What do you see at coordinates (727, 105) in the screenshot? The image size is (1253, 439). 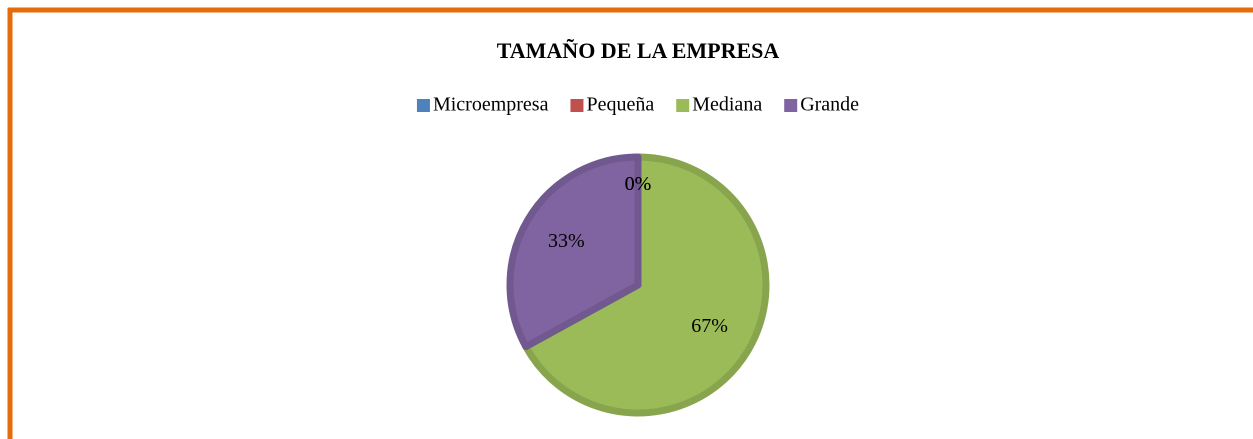 I see `legend-label: Mediana` at bounding box center [727, 105].